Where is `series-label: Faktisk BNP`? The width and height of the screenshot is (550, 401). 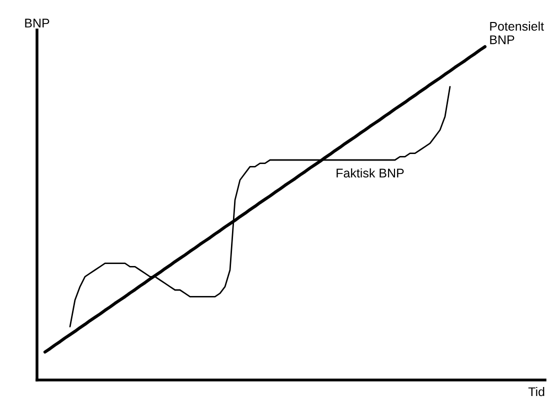
series-label: Faktisk BNP is located at coordinates (370, 173).